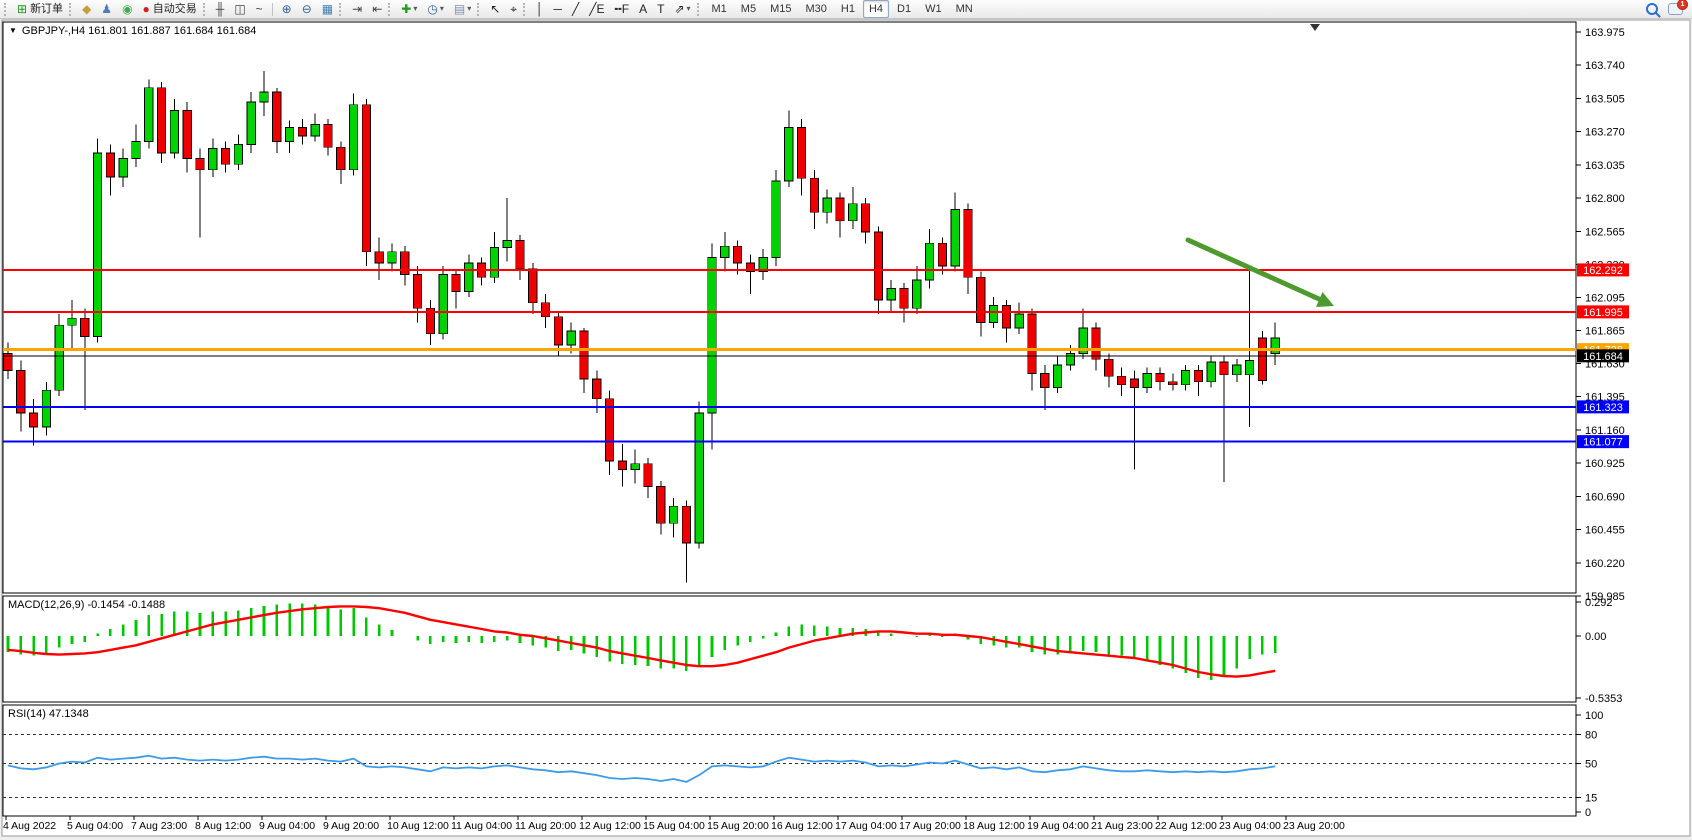  I want to click on timeframe-button-m5: M5, so click(748, 9).